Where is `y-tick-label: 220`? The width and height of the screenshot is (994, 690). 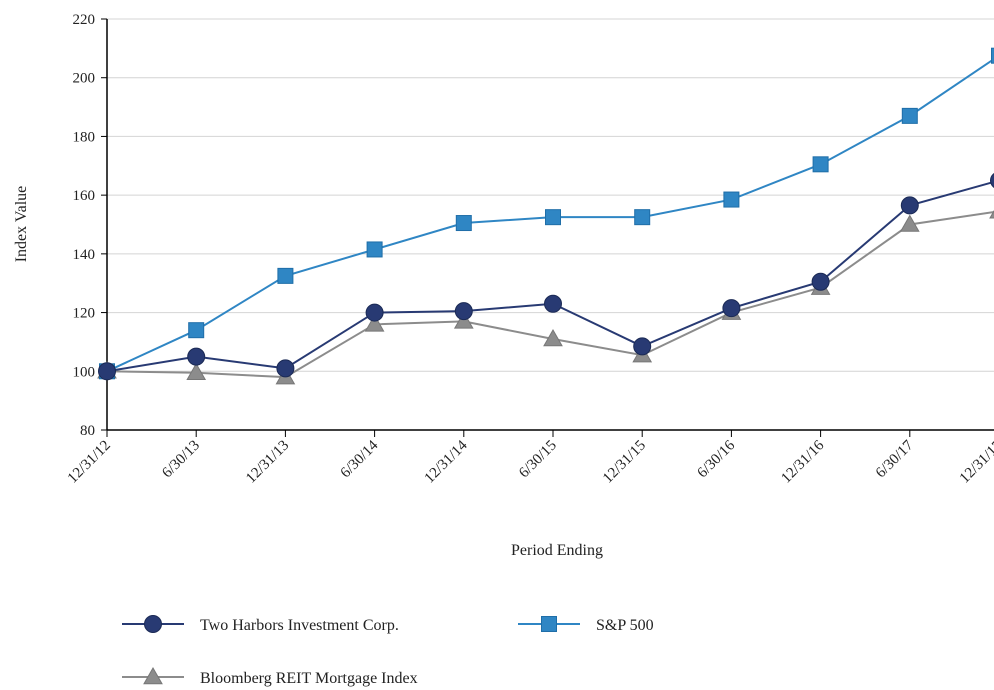
y-tick-label: 220 is located at coordinates (84, 20).